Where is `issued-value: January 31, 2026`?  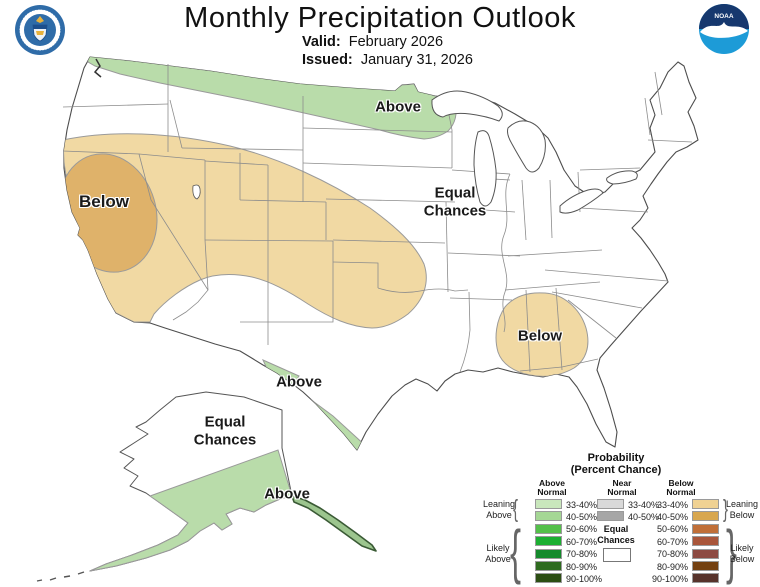 issued-value: January 31, 2026 is located at coordinates (416, 60).